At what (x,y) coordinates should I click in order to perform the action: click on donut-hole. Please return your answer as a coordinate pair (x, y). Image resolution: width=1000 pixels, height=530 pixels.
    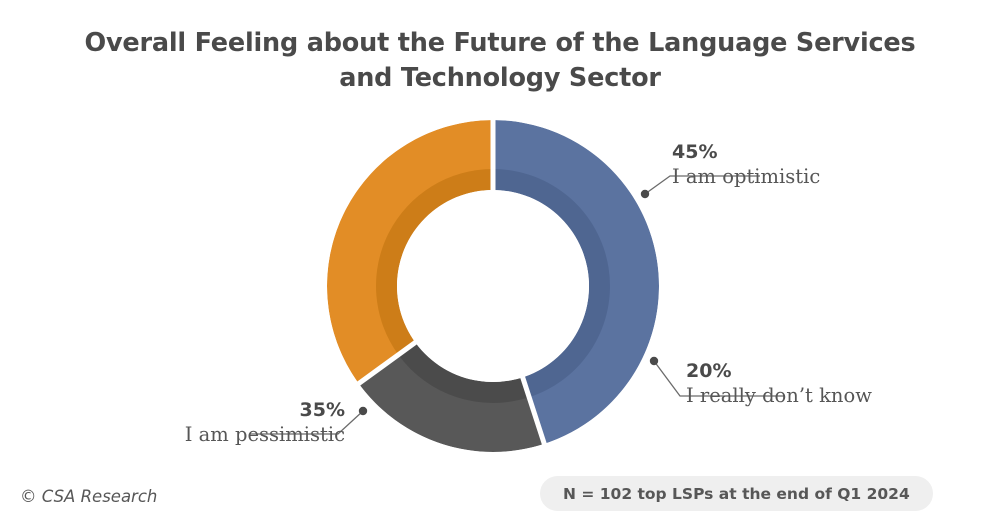
    Looking at the image, I should click on (493, 286).